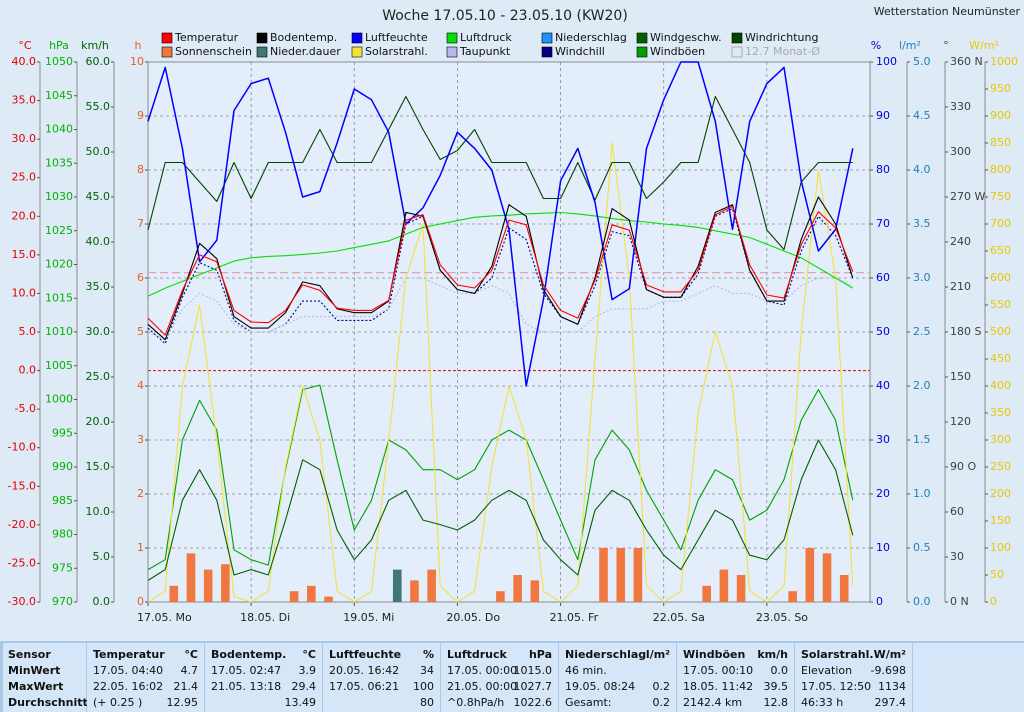 The image size is (1024, 712). What do you see at coordinates (776, 686) in the screenshot?
I see `cell-value: 39.5` at bounding box center [776, 686].